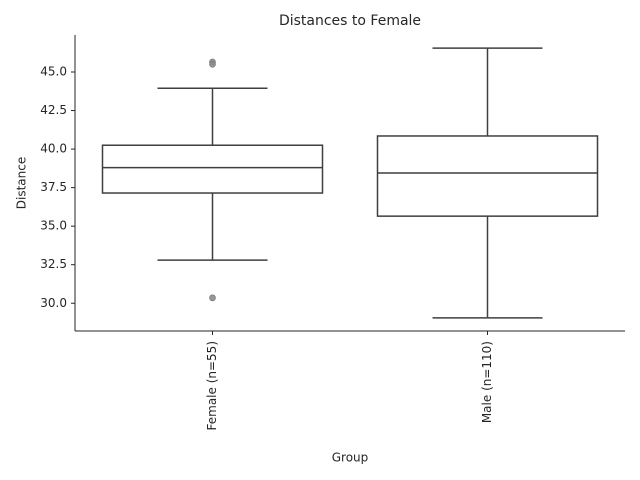 The width and height of the screenshot is (640, 480). What do you see at coordinates (53, 264) in the screenshot?
I see `y-tick-label: 32.5` at bounding box center [53, 264].